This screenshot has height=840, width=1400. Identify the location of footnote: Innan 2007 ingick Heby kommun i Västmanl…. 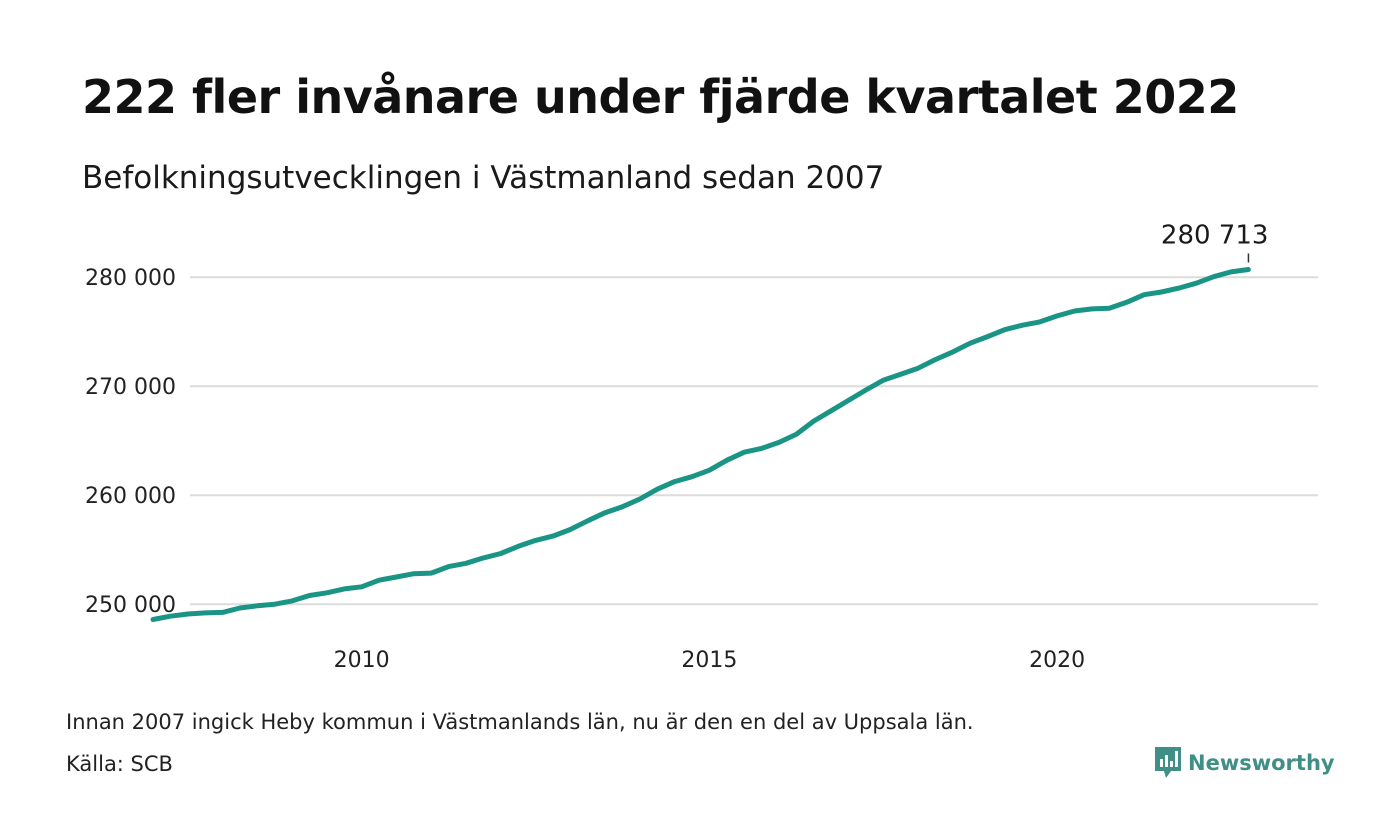
(520, 722).